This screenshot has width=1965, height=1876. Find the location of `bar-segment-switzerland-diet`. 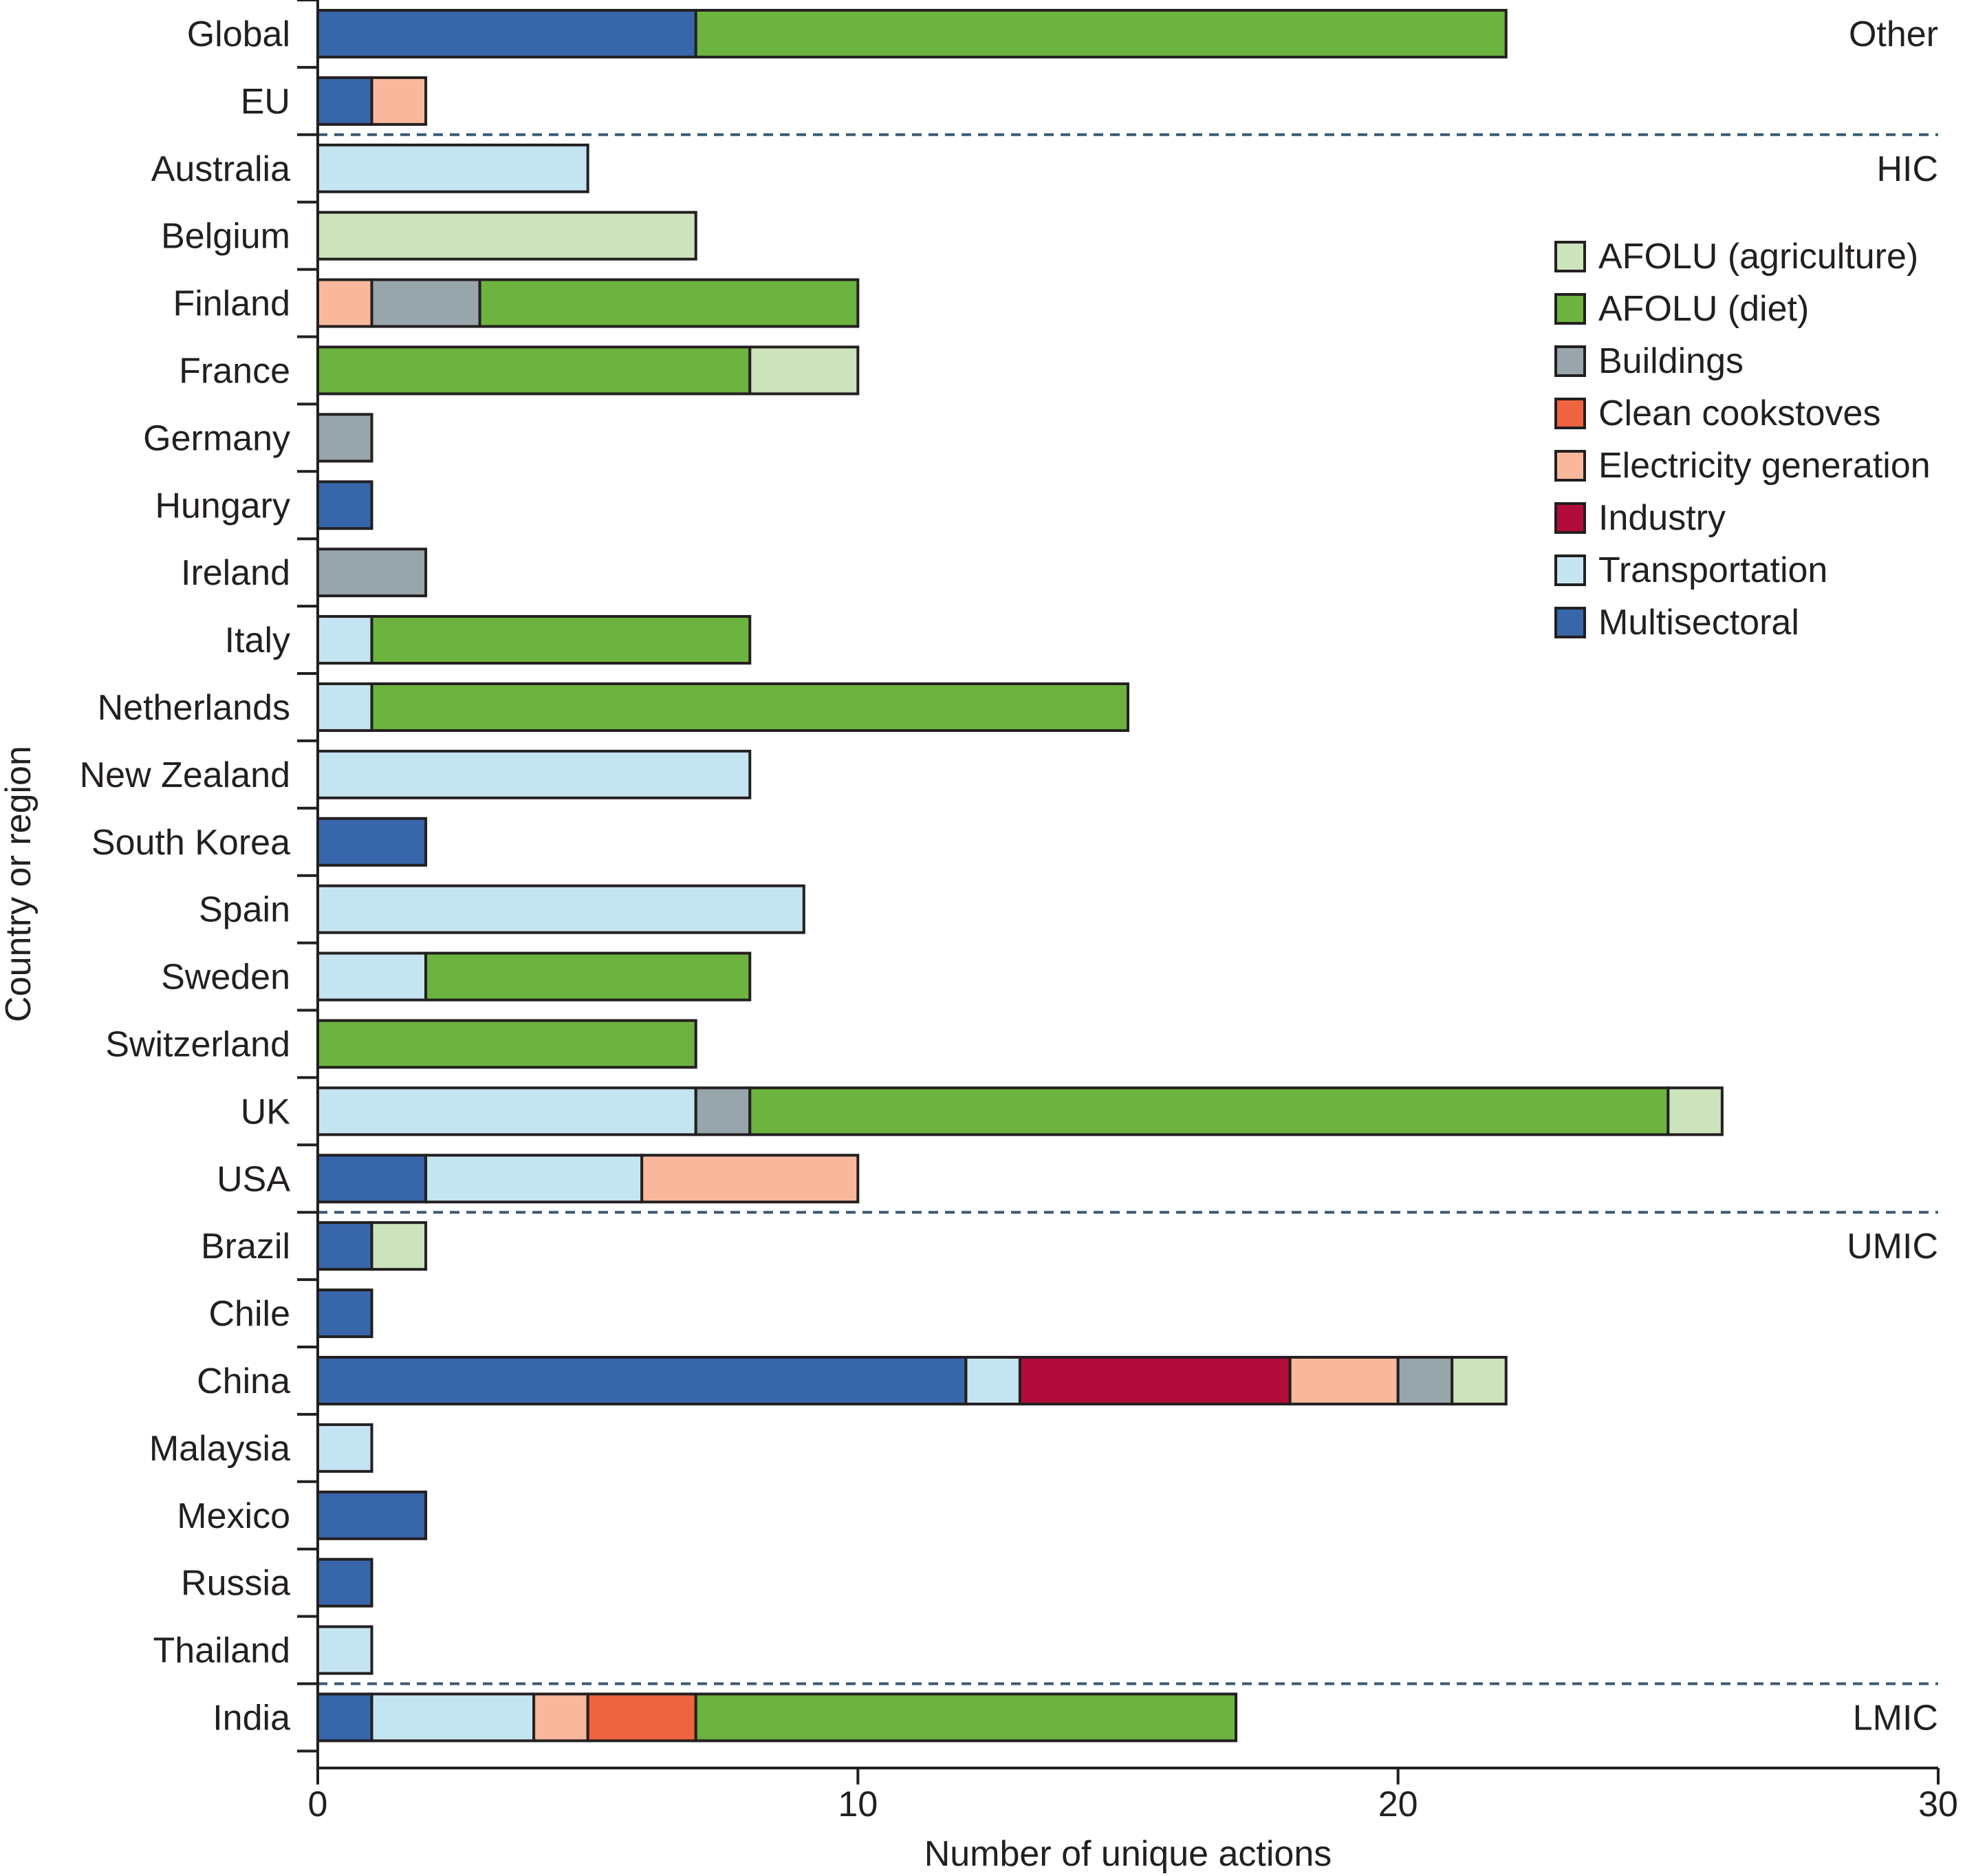

bar-segment-switzerland-diet is located at coordinates (506, 1044).